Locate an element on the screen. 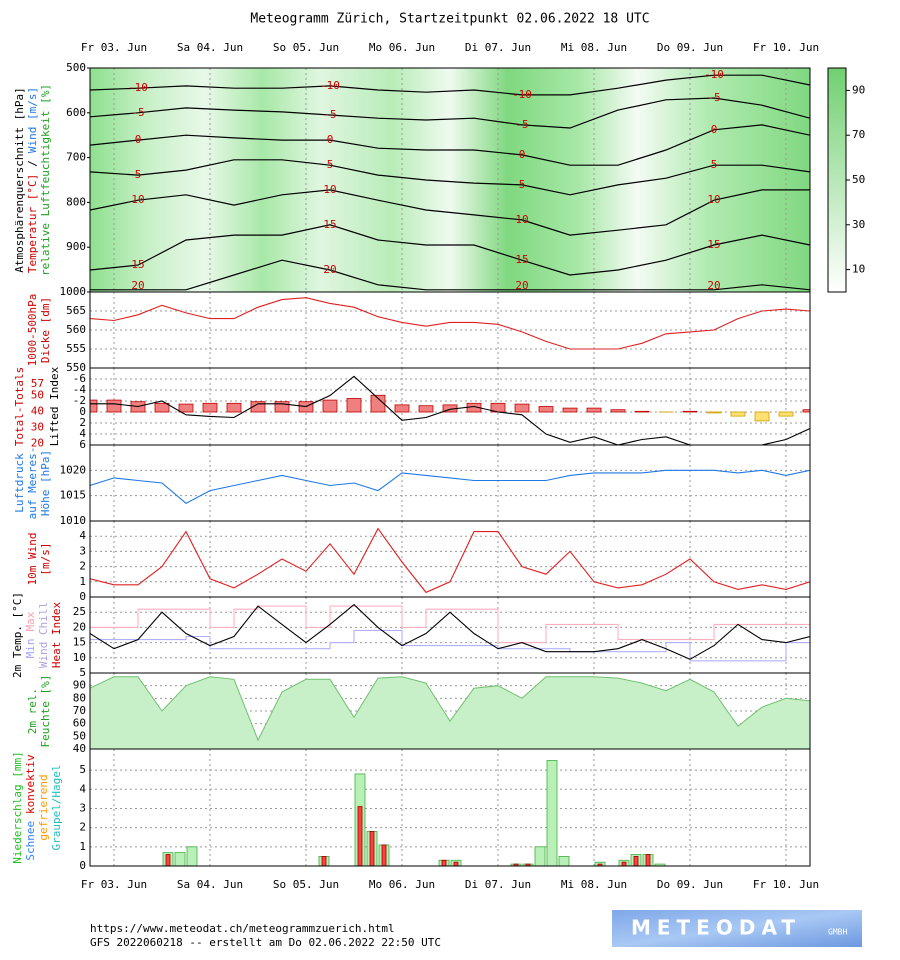  y-axis-label-part: 10m Wind is located at coordinates (32, 559).